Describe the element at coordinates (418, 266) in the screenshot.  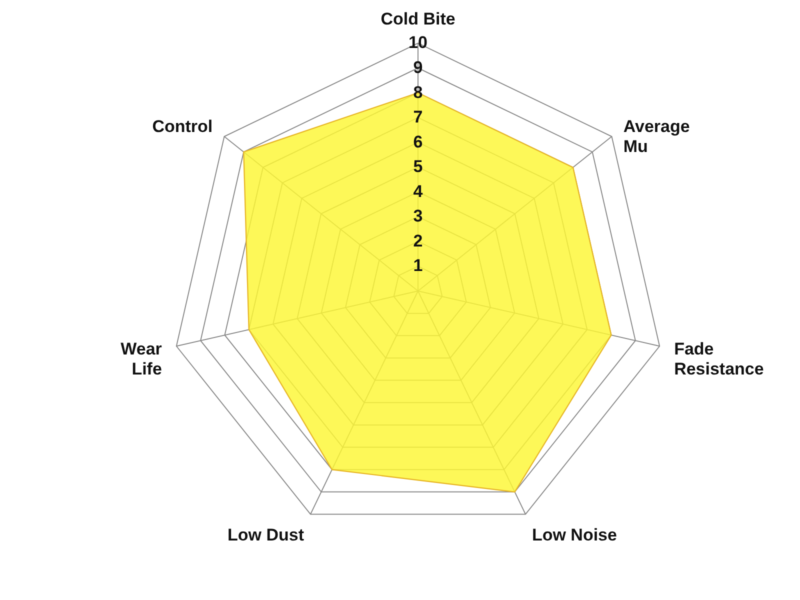
I see `y-tick-label: 1` at that location.